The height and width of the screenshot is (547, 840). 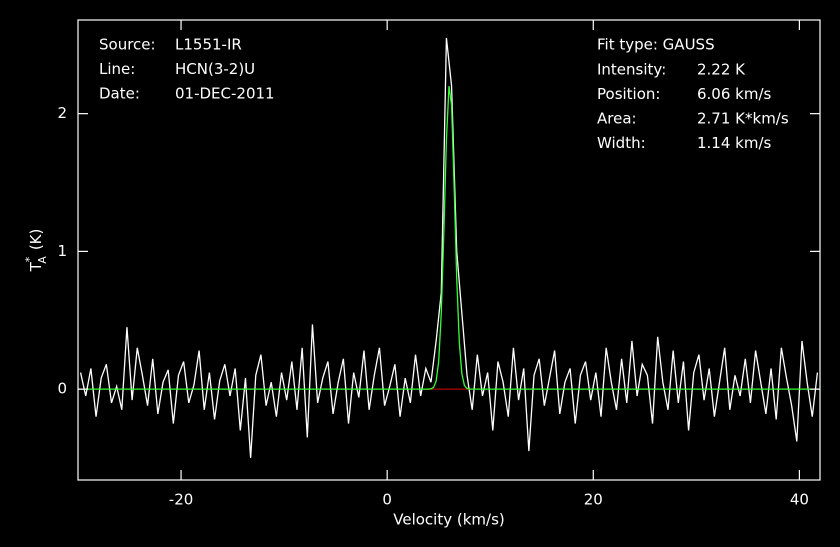 I want to click on fit-value: 1.14 km/s, so click(x=734, y=143).